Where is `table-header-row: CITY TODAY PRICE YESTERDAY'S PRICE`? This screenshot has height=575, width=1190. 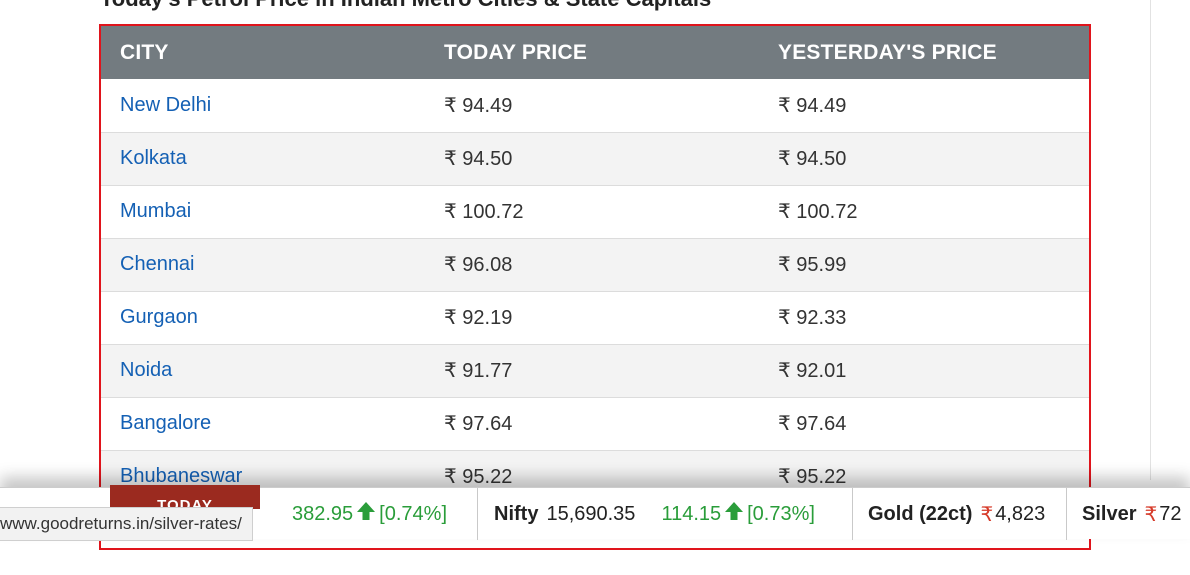 table-header-row: CITY TODAY PRICE YESTERDAY'S PRICE is located at coordinates (595, 52).